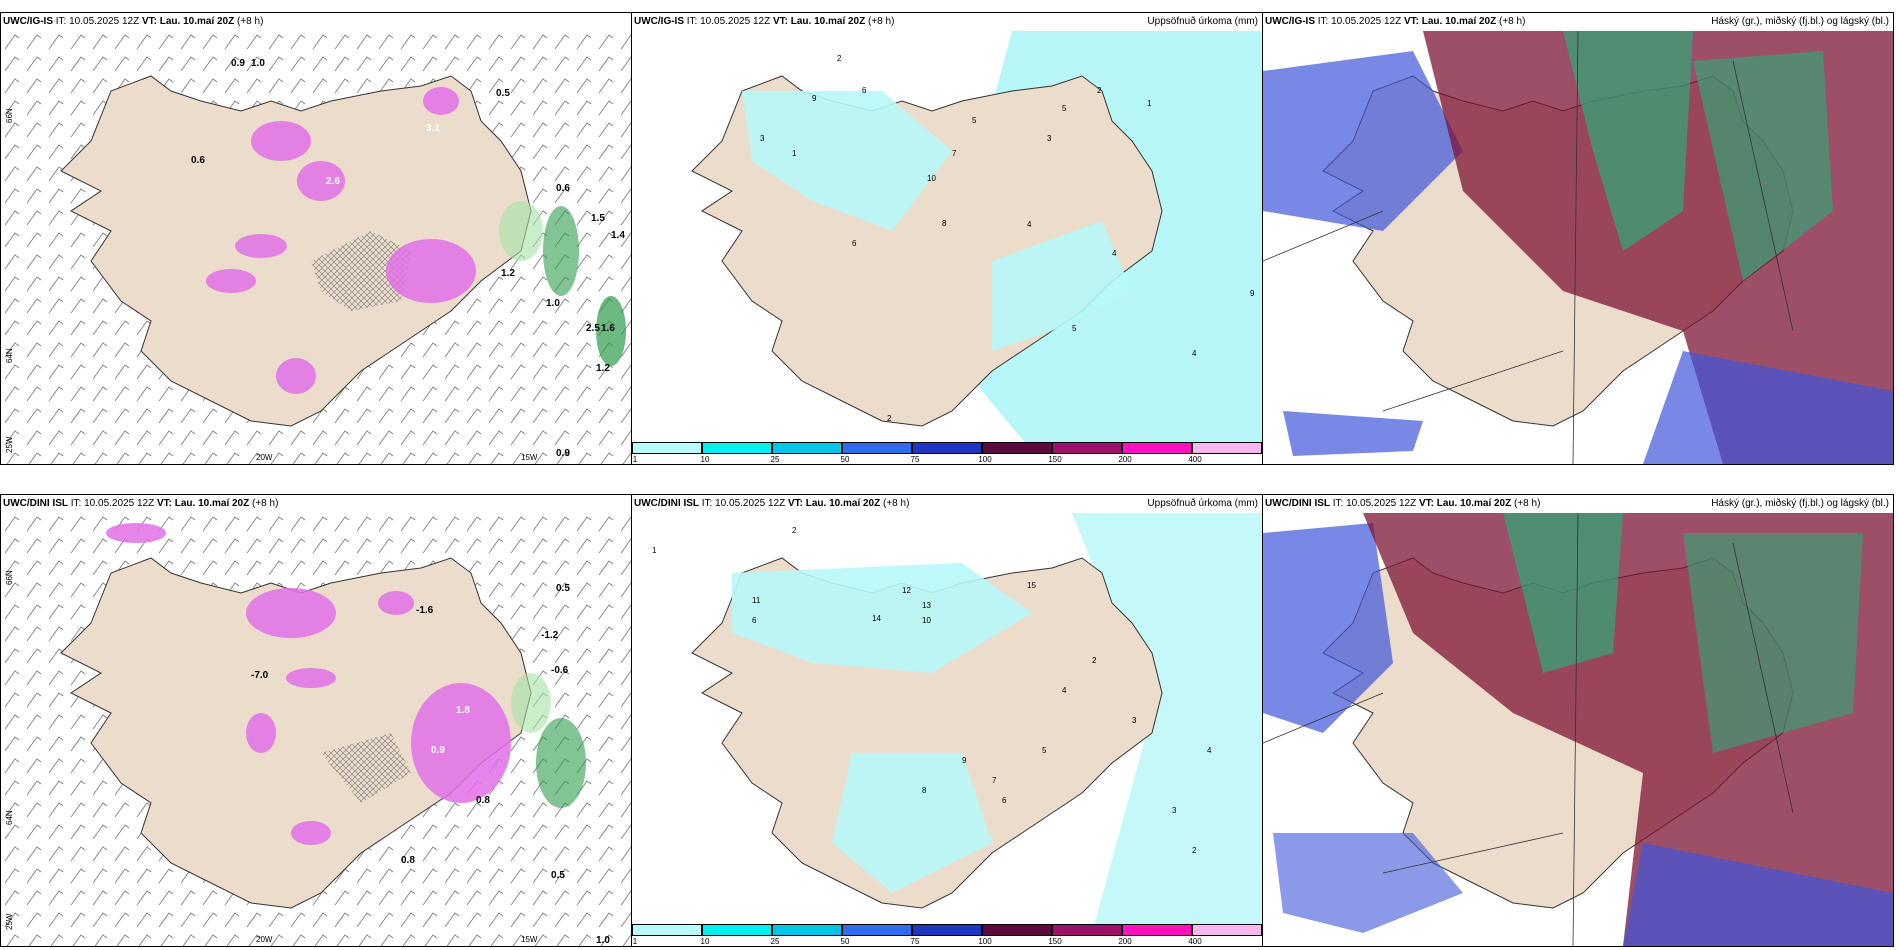  Describe the element at coordinates (618, 235) in the screenshot. I see `svg-text: 1.4` at that location.